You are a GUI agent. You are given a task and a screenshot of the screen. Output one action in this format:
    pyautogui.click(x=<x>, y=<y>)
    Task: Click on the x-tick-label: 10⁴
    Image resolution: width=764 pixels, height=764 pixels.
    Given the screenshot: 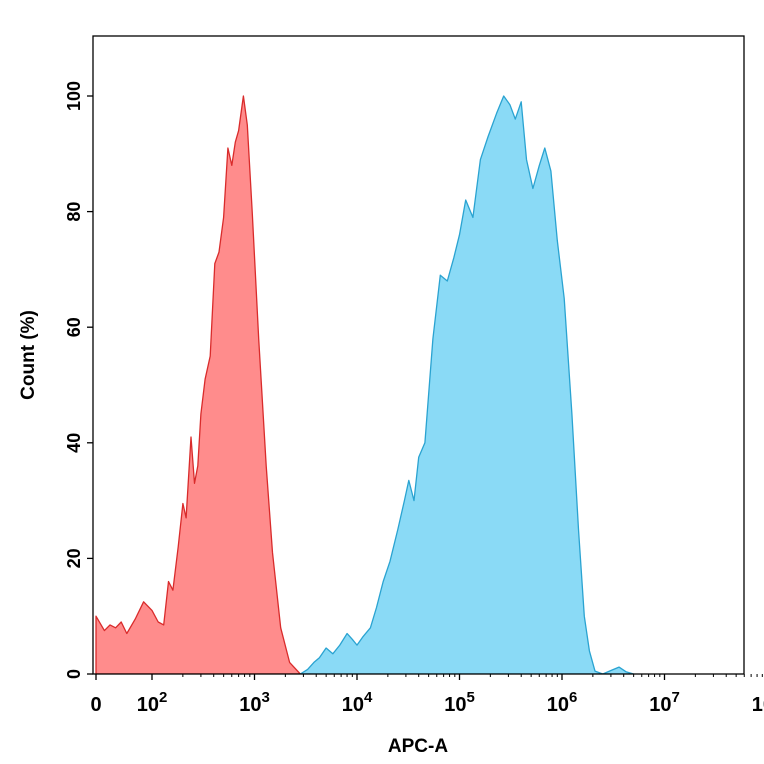 What is the action you would take?
    pyautogui.click(x=357, y=702)
    